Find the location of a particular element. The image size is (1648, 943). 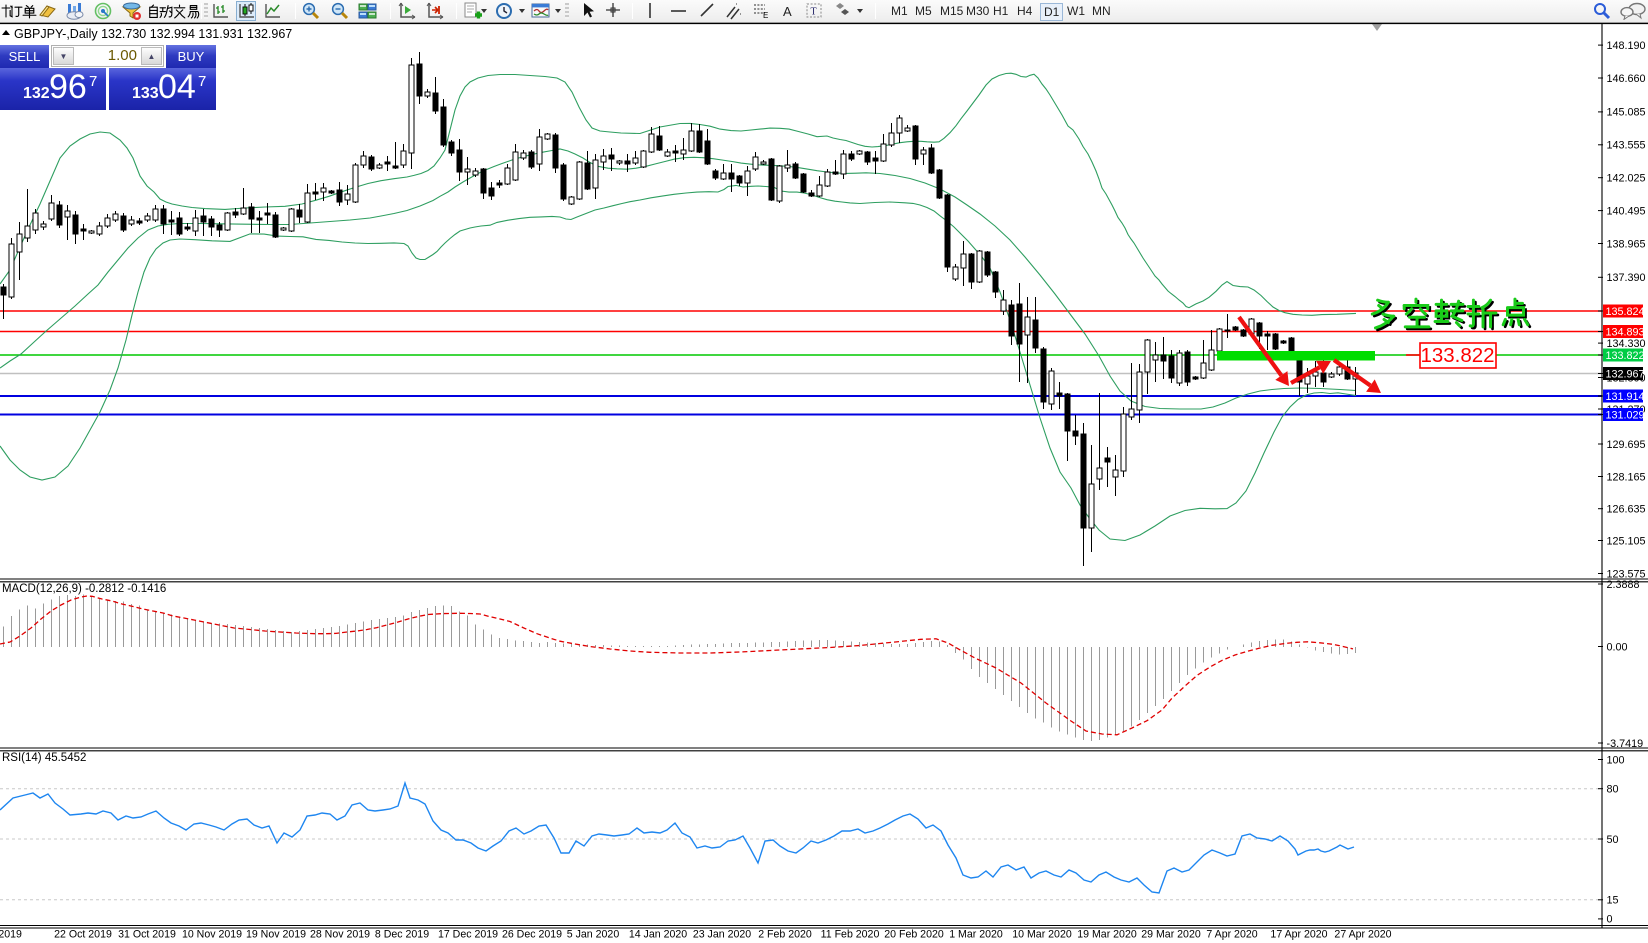

svg-text: 22 Oct 2019 is located at coordinates (83, 935).